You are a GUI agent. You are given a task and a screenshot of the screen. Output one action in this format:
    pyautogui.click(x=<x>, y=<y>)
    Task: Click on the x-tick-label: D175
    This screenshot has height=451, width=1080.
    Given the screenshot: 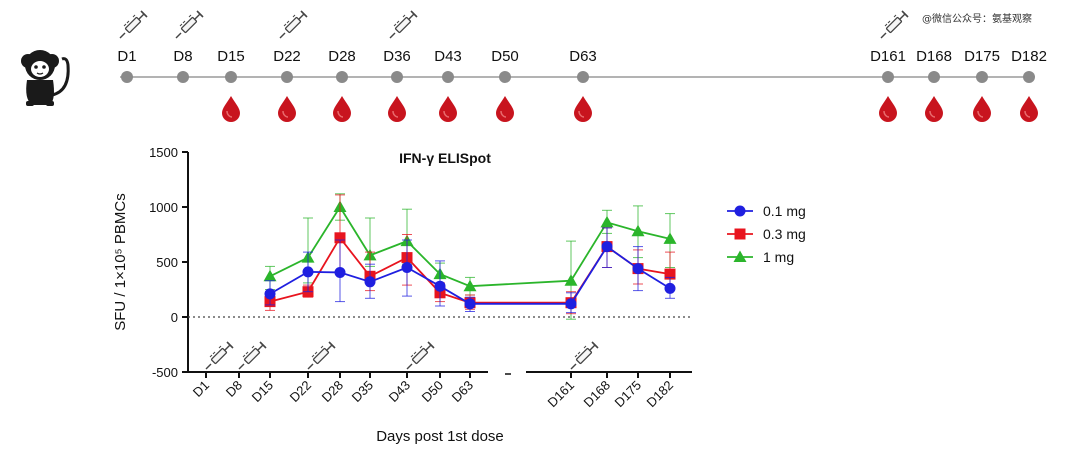 What is the action you would take?
    pyautogui.click(x=628, y=394)
    